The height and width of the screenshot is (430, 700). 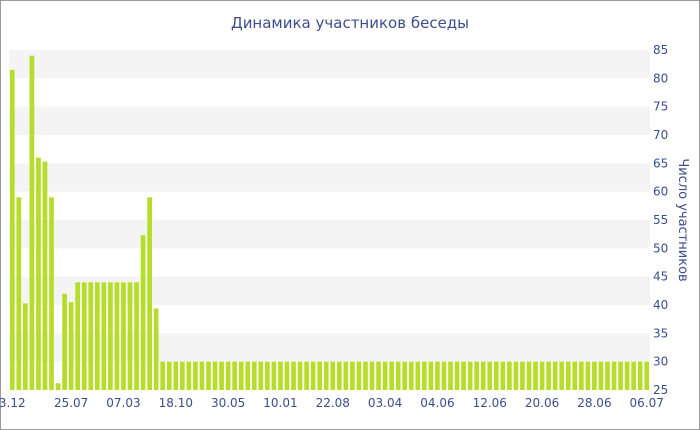 I want to click on y-tick-label: 25, so click(x=660, y=390).